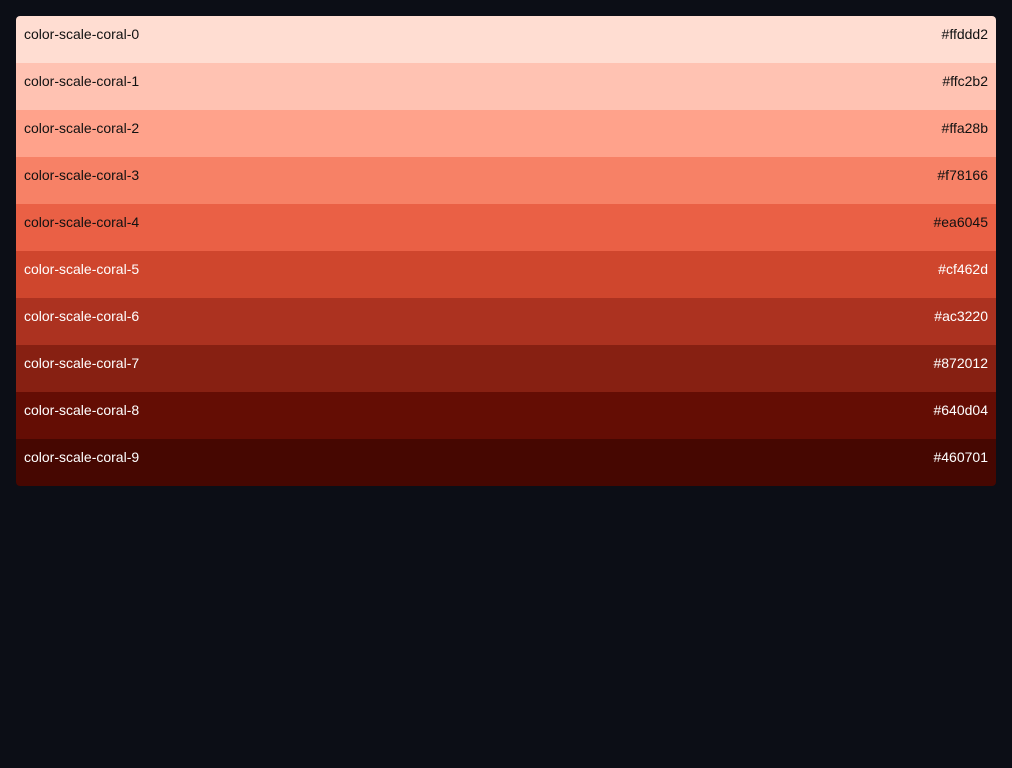 This screenshot has height=768, width=1012. I want to click on swatch-coral-7: color-scale-coral-7 #872012, so click(506, 368).